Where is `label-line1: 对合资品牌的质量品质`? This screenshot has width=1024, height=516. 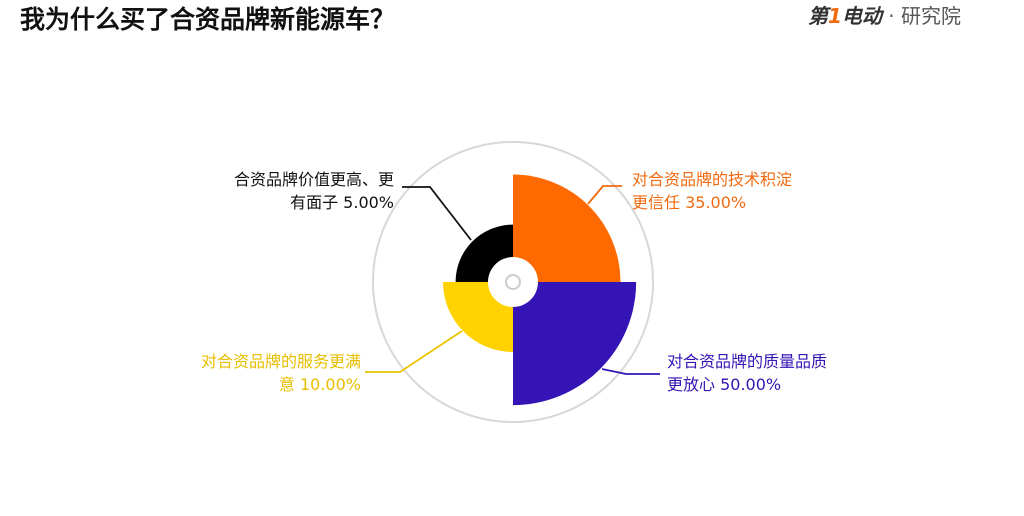 label-line1: 对合资品牌的质量品质 is located at coordinates (747, 361).